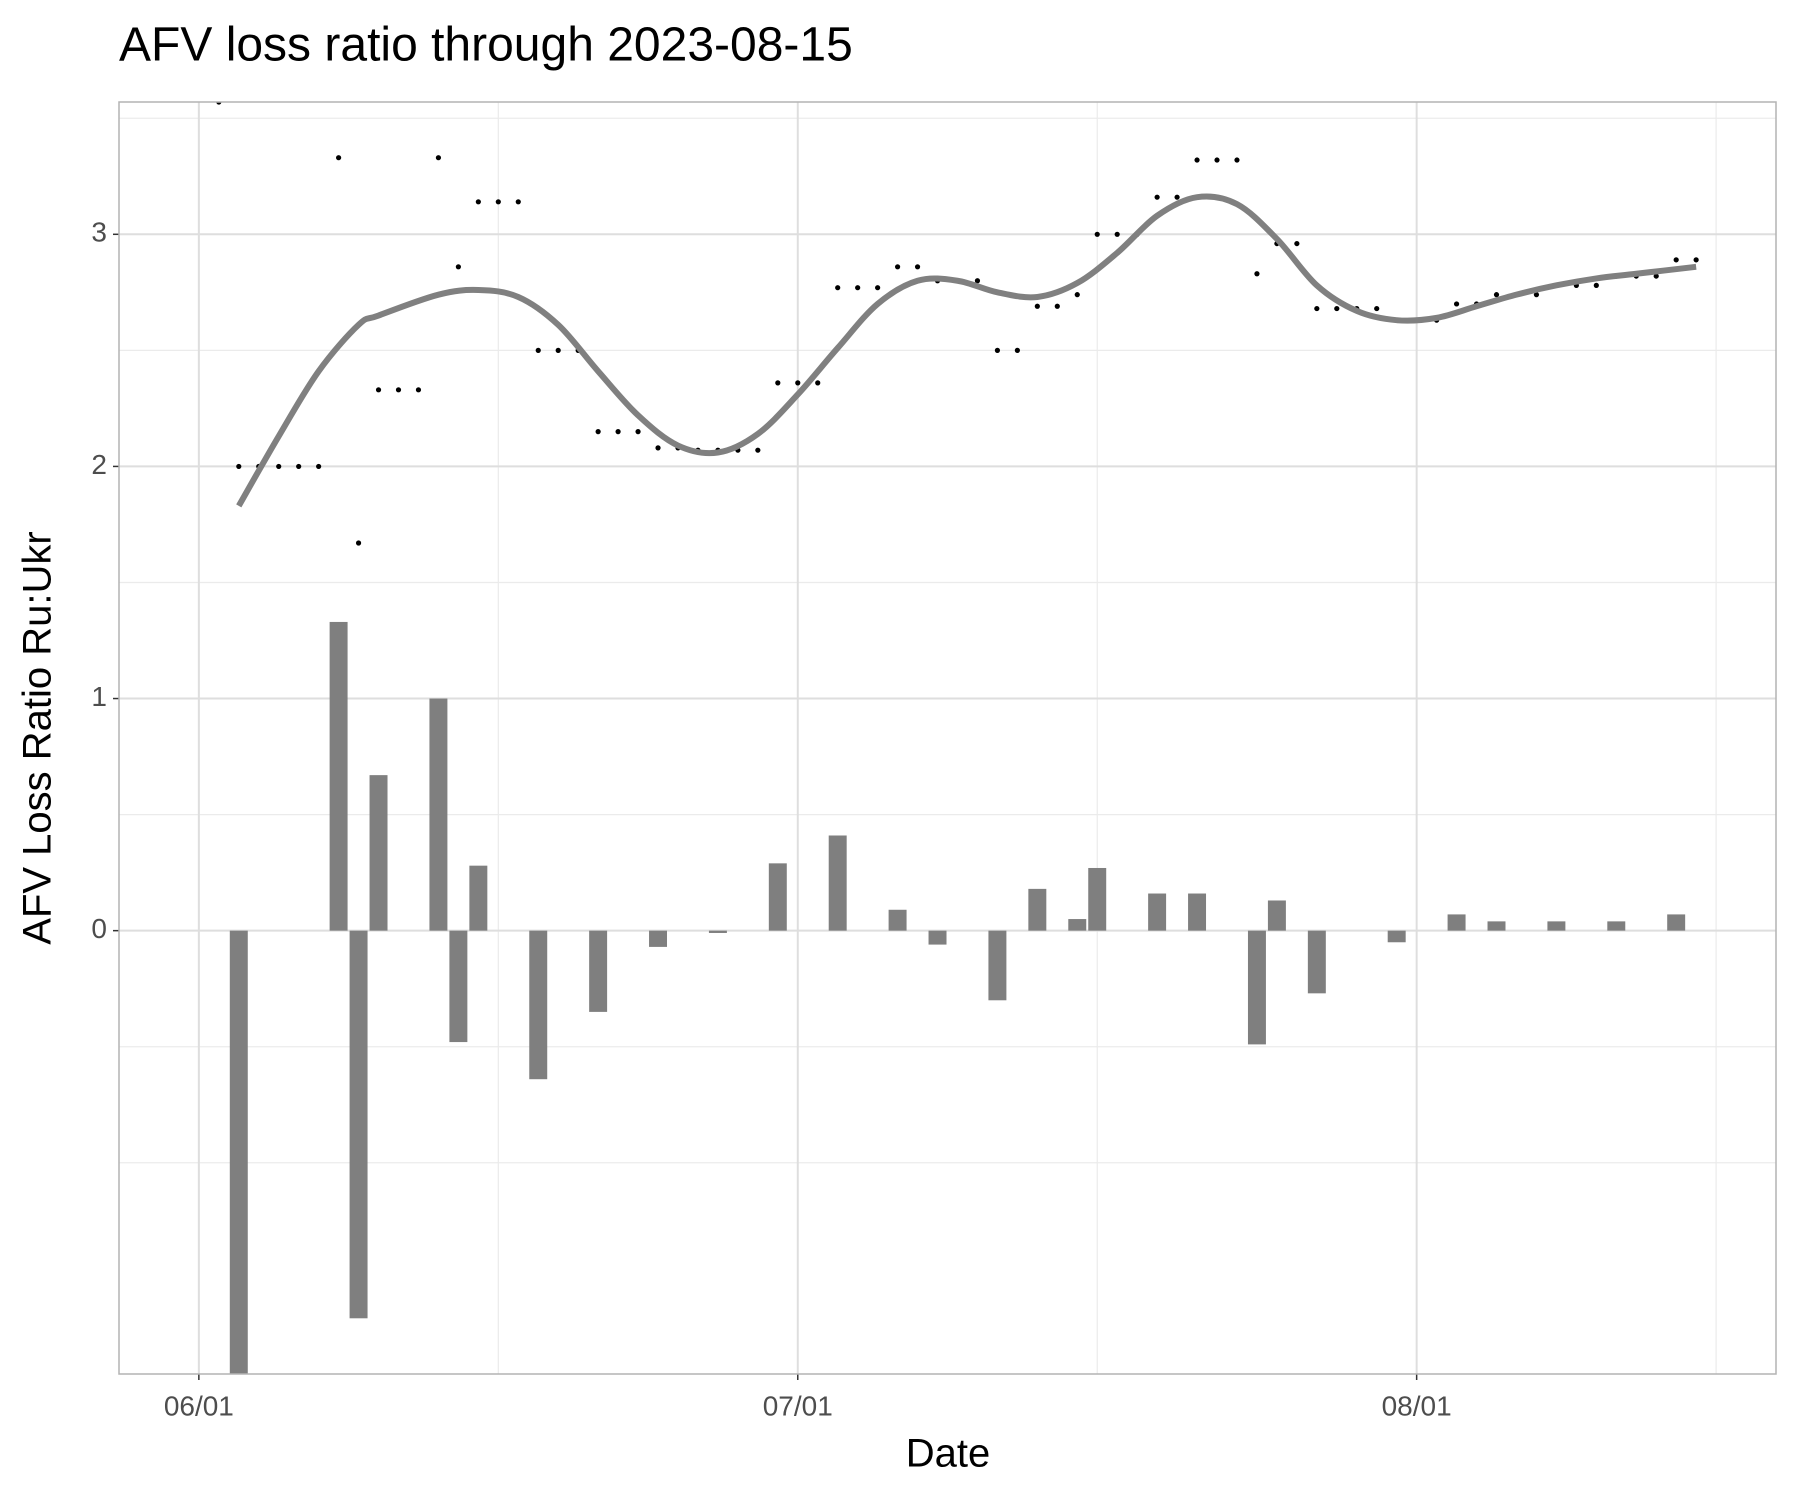 The height and width of the screenshot is (1500, 1800). I want to click on x-tick-label: 06/01, so click(199, 1405).